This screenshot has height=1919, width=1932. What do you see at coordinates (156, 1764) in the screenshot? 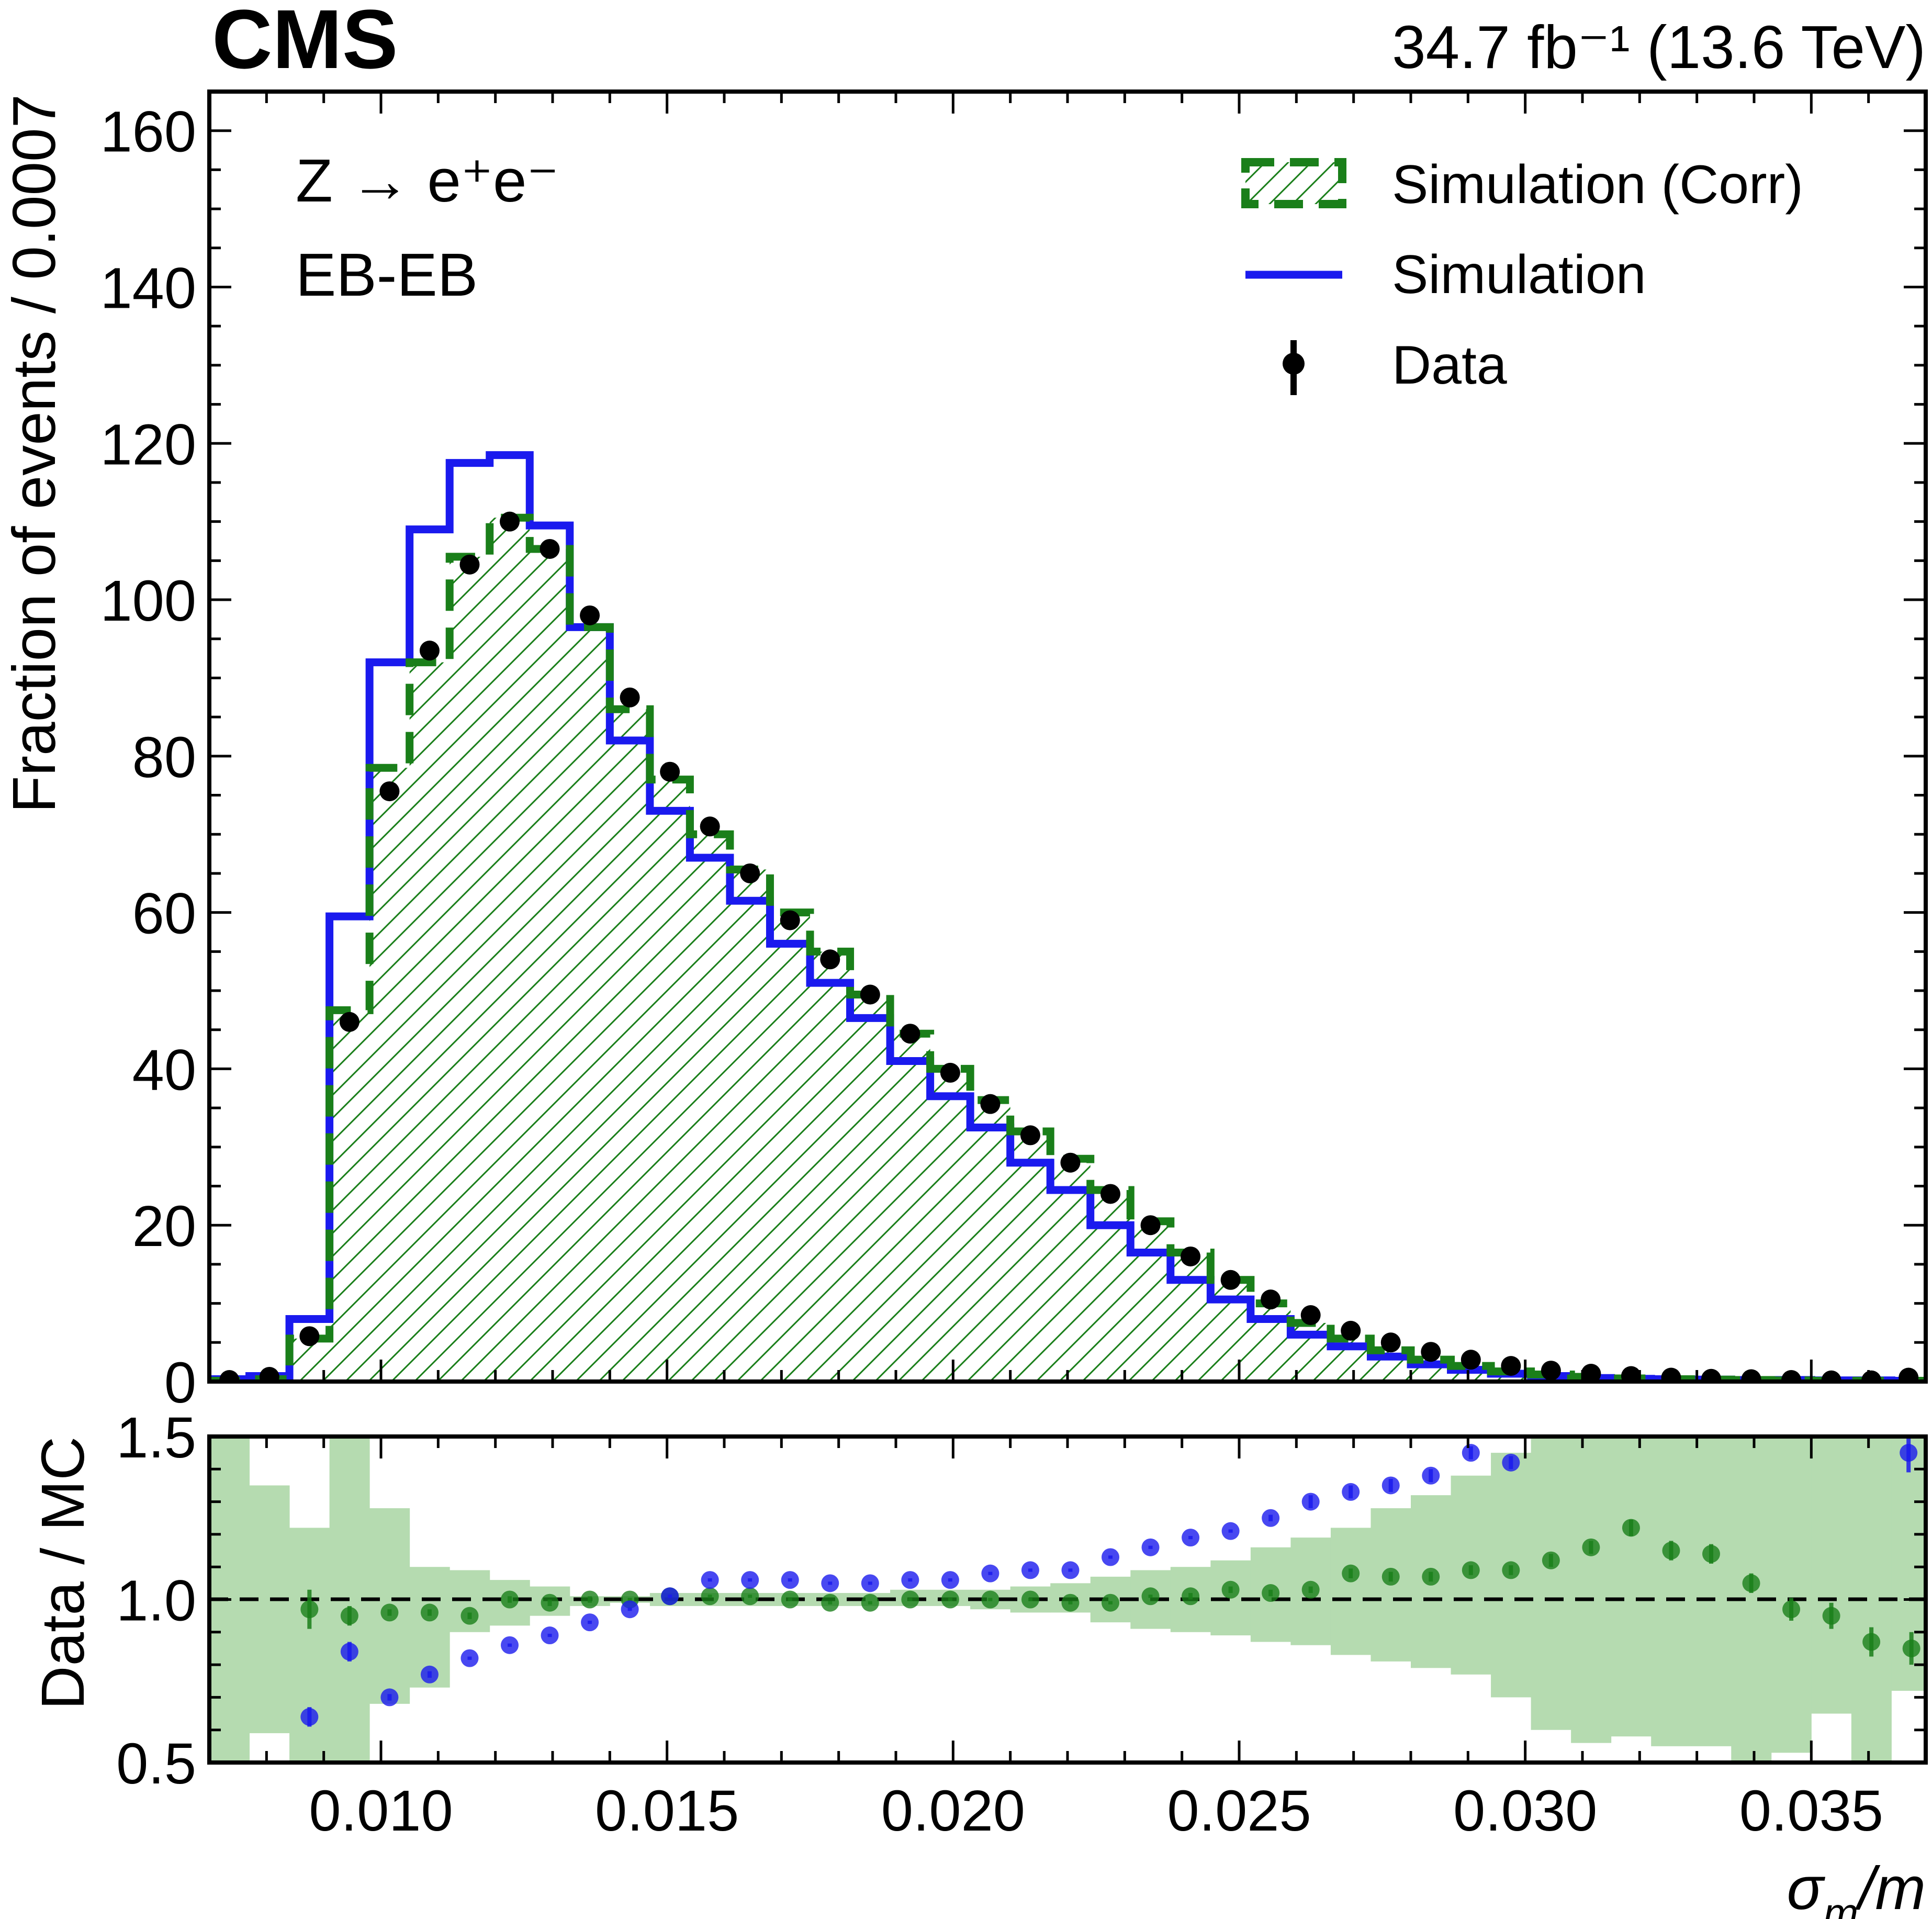
I see `ratio-ytick-label: 0.5` at bounding box center [156, 1764].